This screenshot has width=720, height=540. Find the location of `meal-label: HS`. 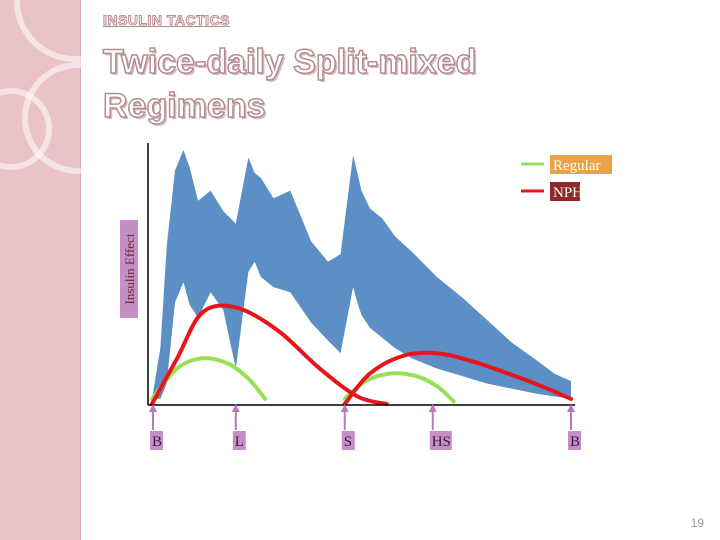

meal-label: HS is located at coordinates (441, 442).